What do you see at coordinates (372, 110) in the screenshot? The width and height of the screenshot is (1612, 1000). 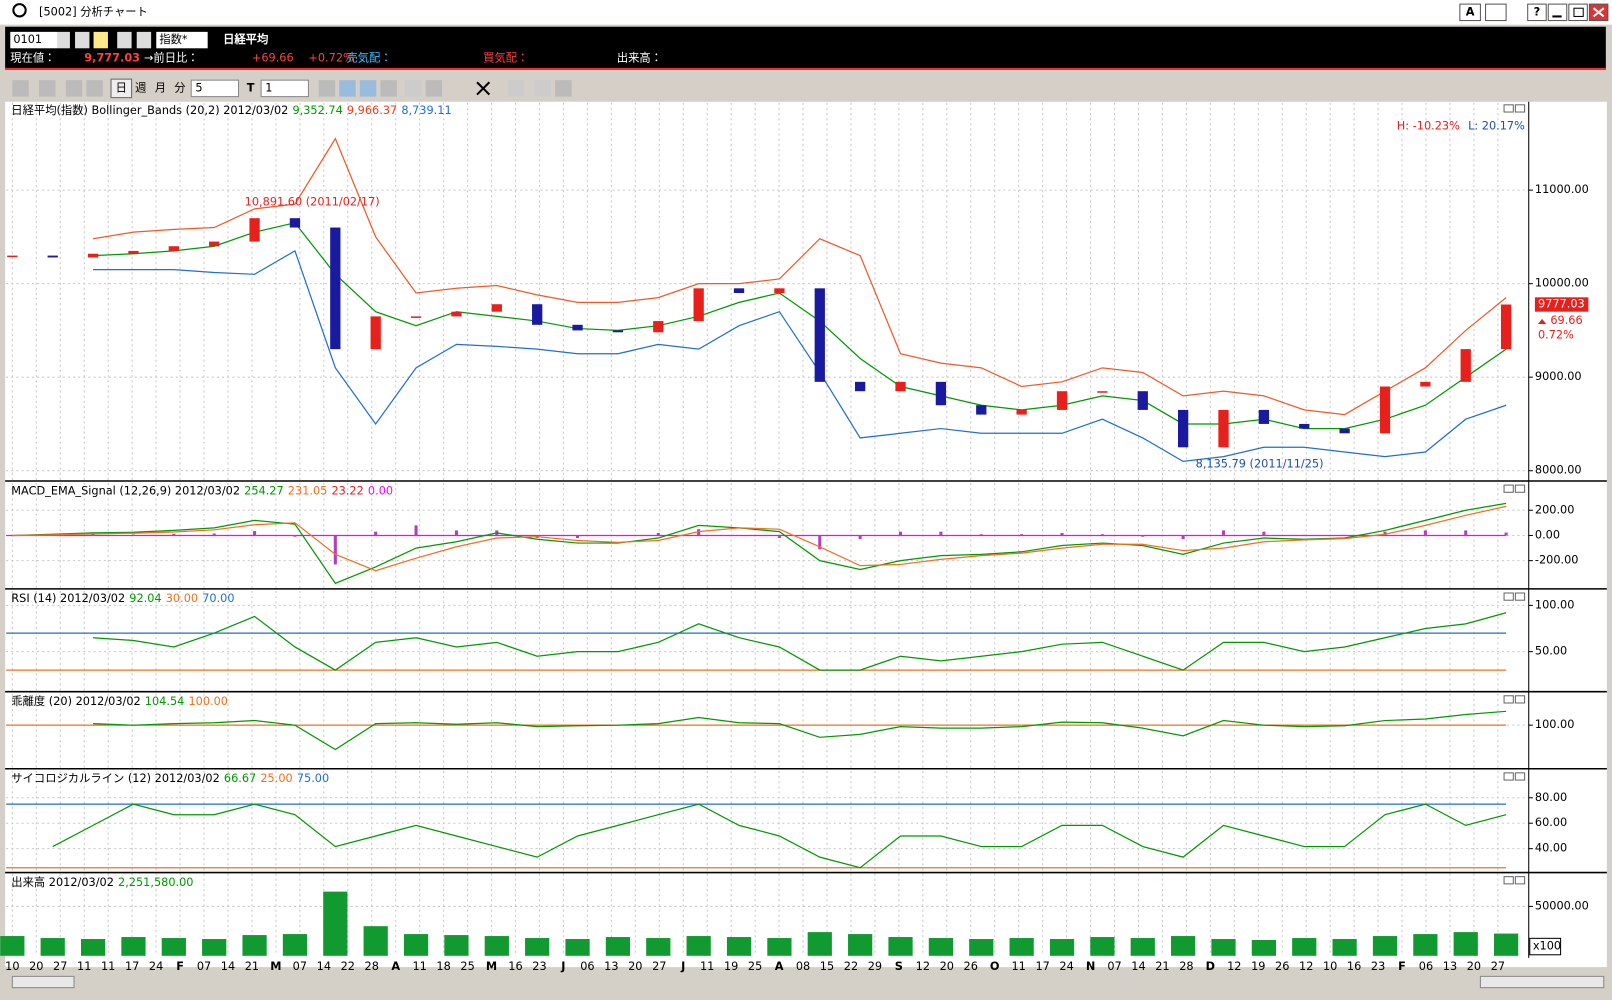 I see `legend-value: 9,966.37` at bounding box center [372, 110].